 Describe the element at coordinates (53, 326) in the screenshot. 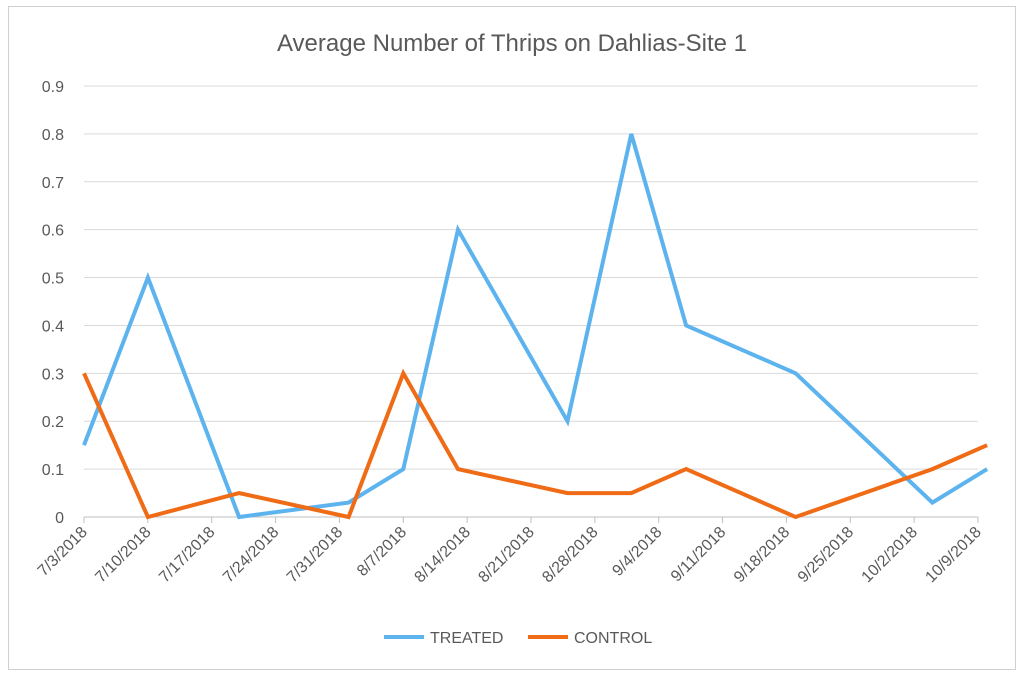

I see `y-tick-label: 0.4` at that location.